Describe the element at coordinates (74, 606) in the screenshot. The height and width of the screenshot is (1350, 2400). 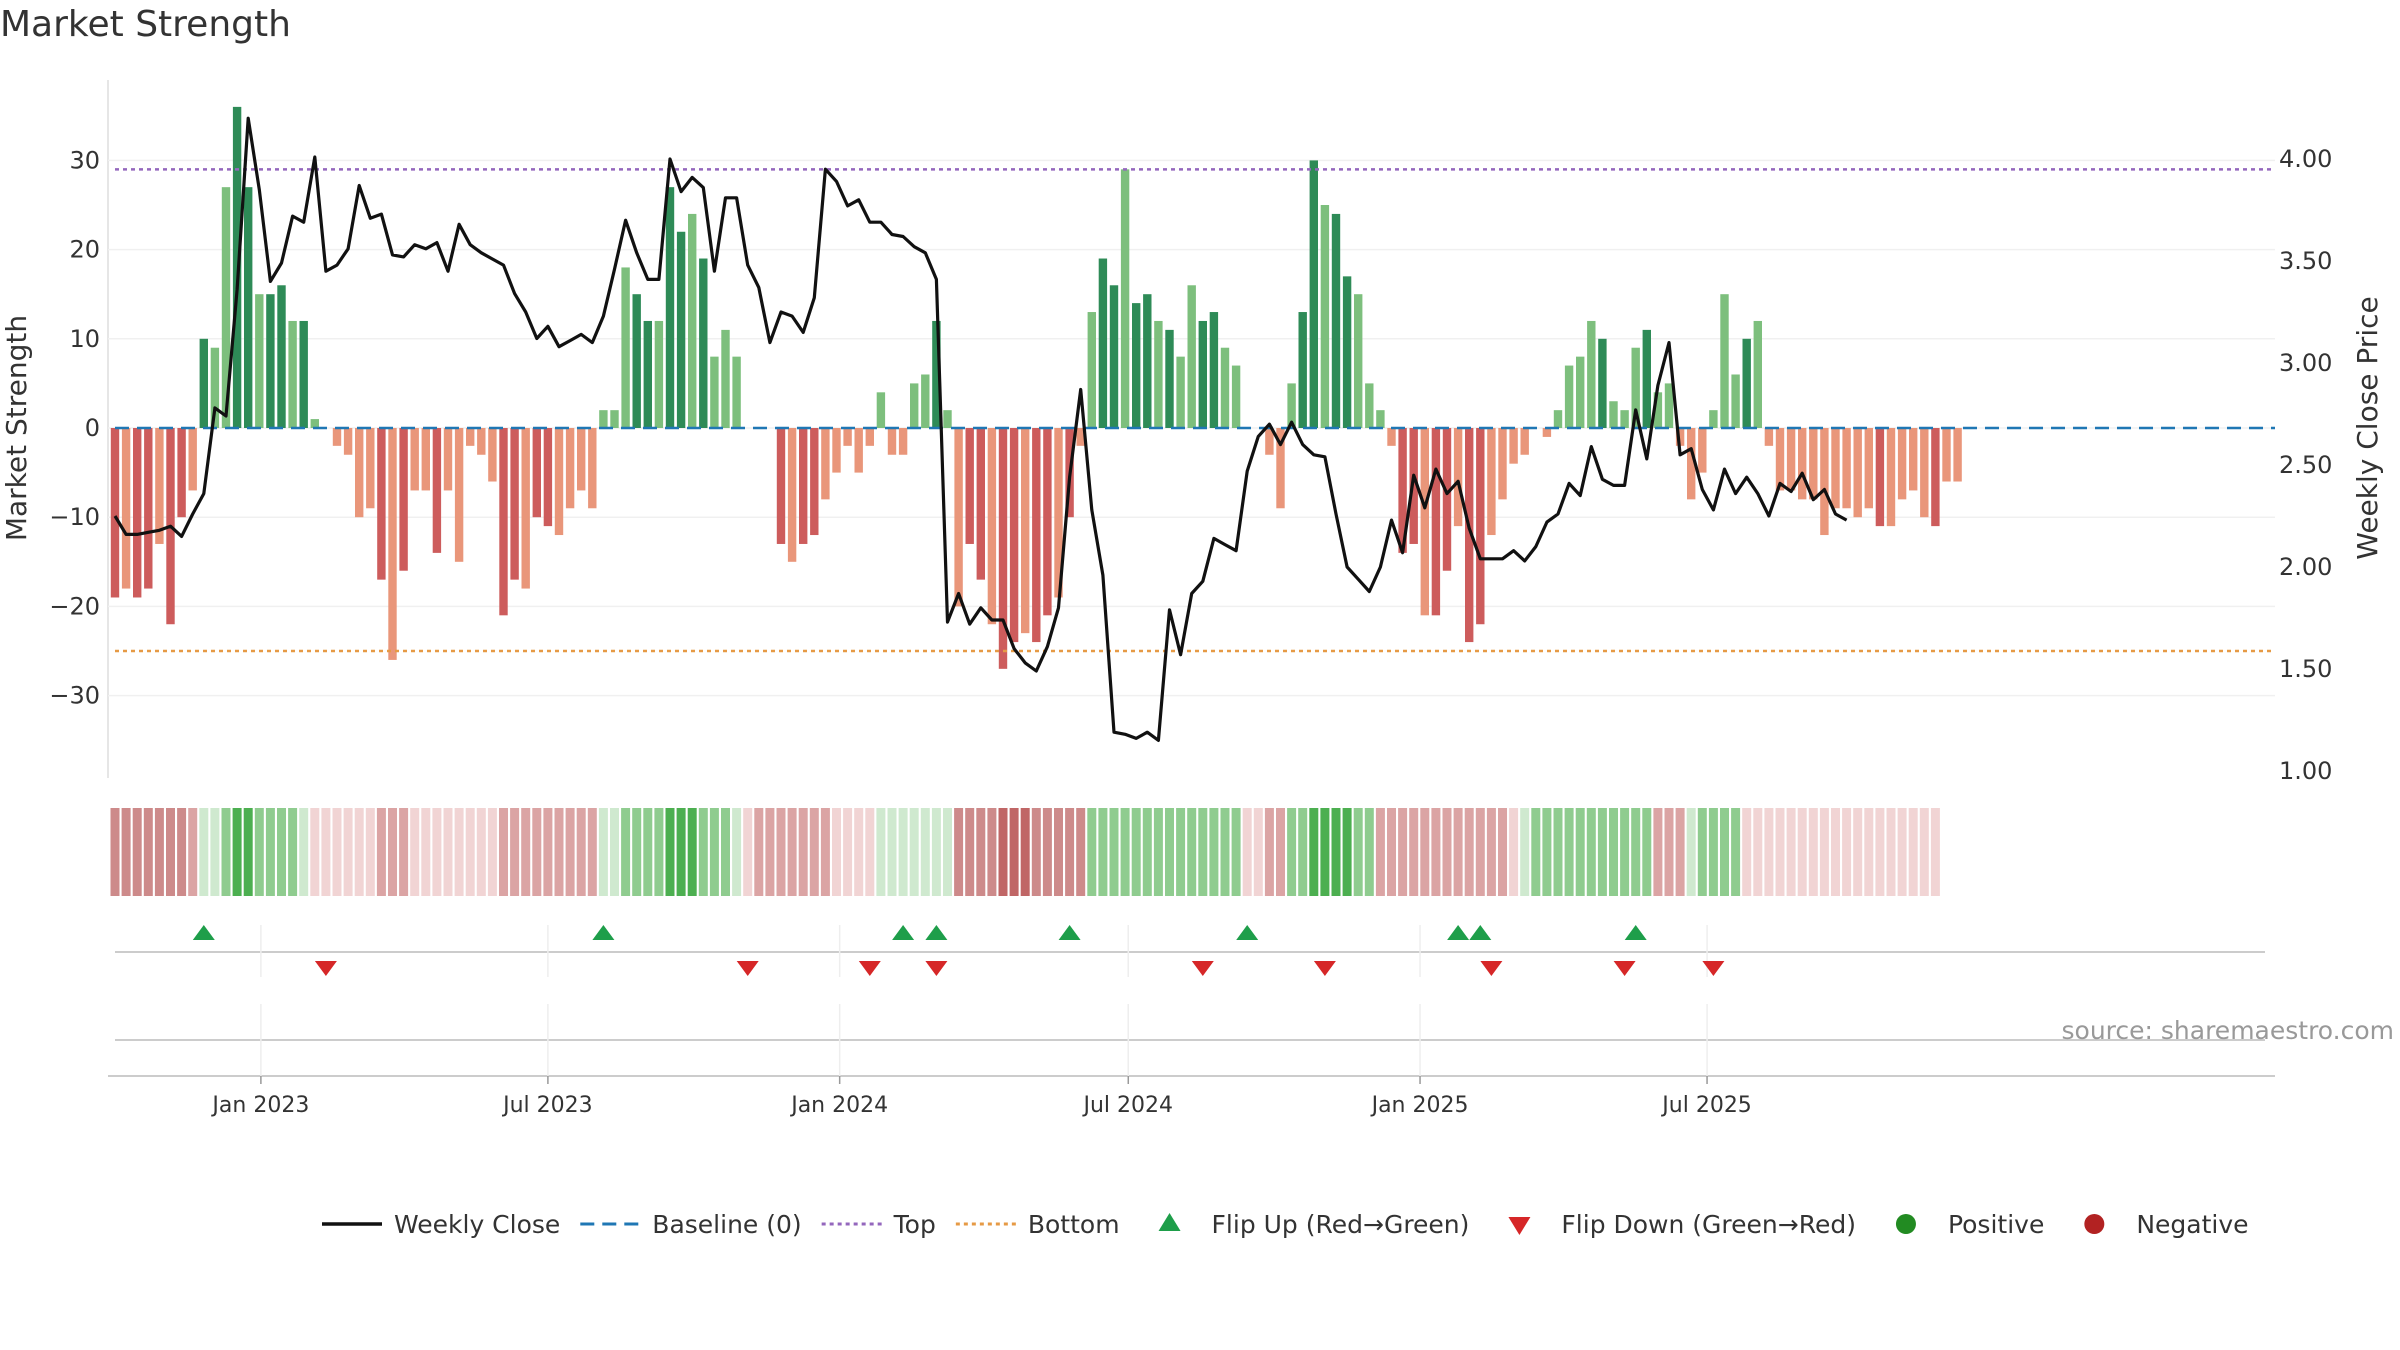
I see `y-left-tick-label: −20` at that location.